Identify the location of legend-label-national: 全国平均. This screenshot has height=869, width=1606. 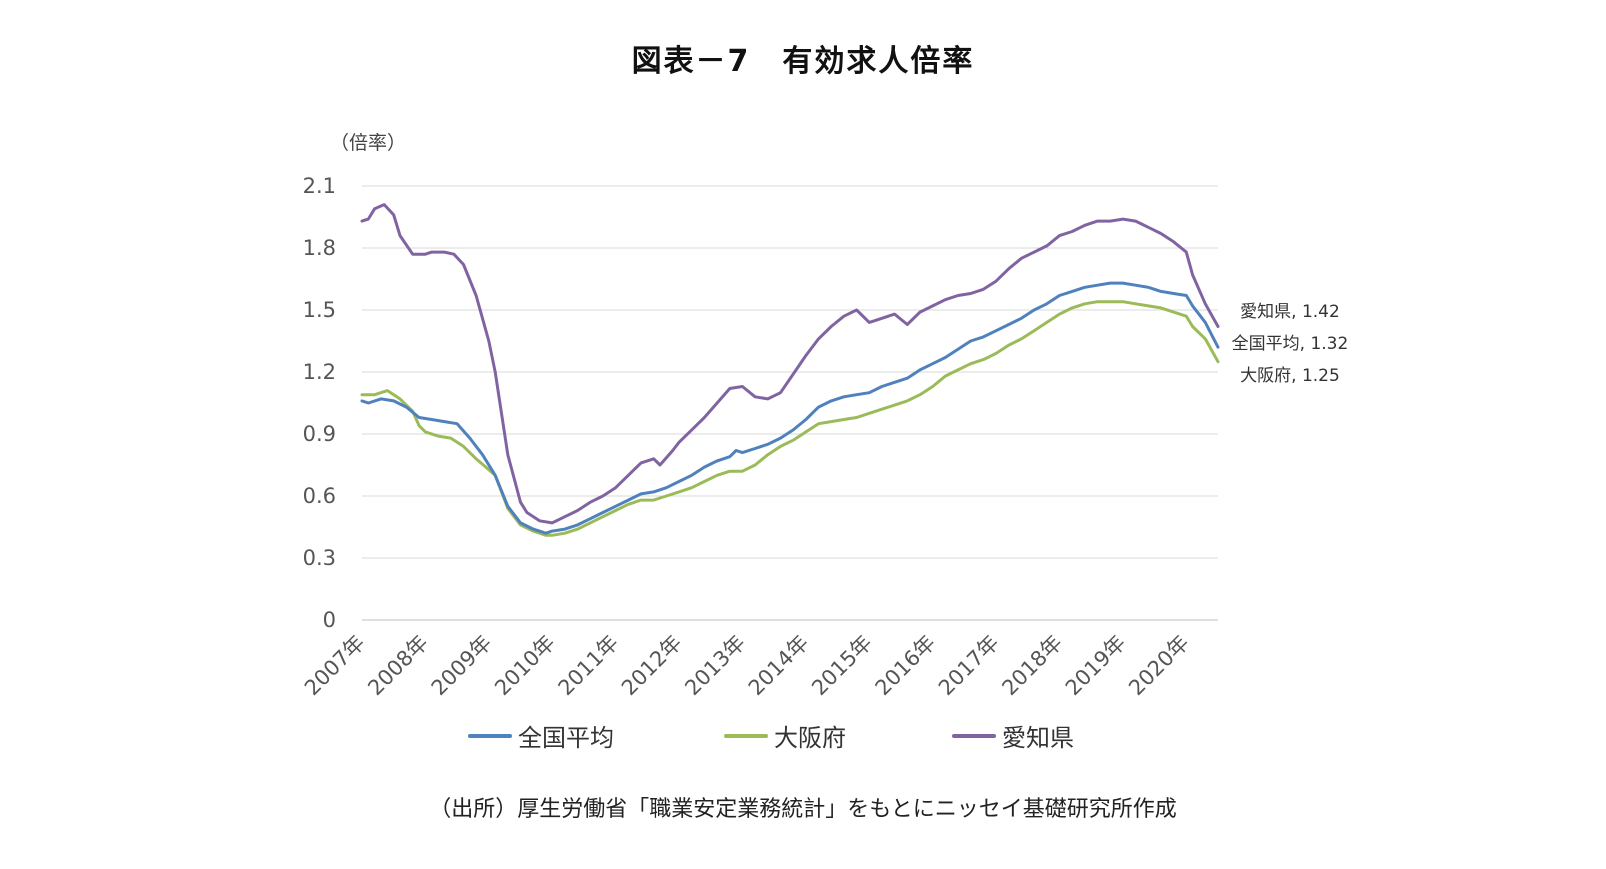
(566, 738).